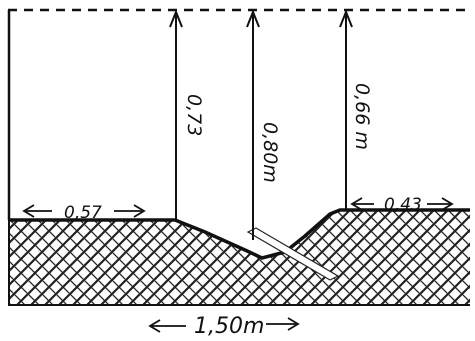 The height and width of the screenshot is (341, 475). Describe the element at coordinates (253, 124) in the screenshot. I see `height-arrow-center` at that location.